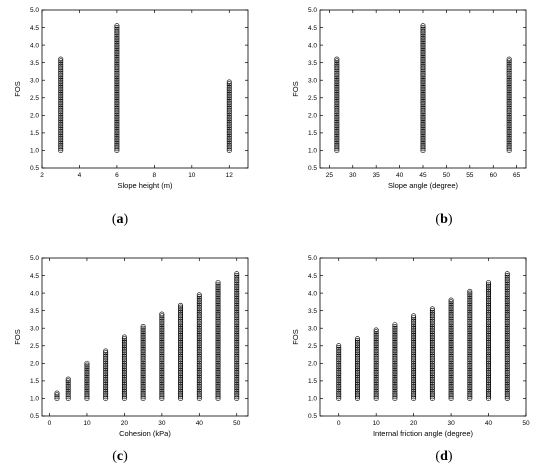 This screenshot has height=471, width=550. Describe the element at coordinates (117, 175) in the screenshot. I see `x-tick-label: 6` at that location.